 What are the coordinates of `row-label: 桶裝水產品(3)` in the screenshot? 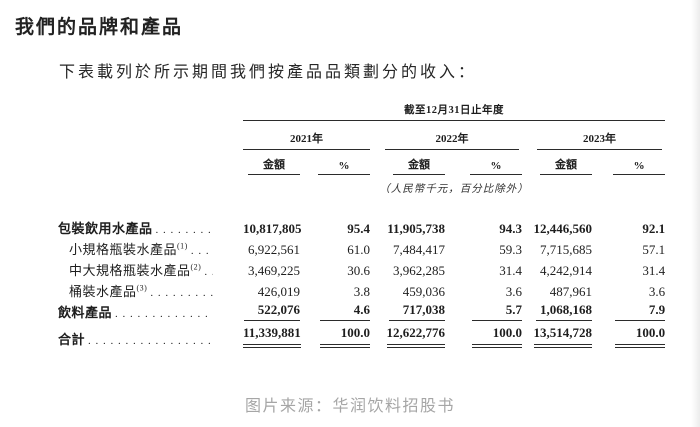 It's located at (108, 290).